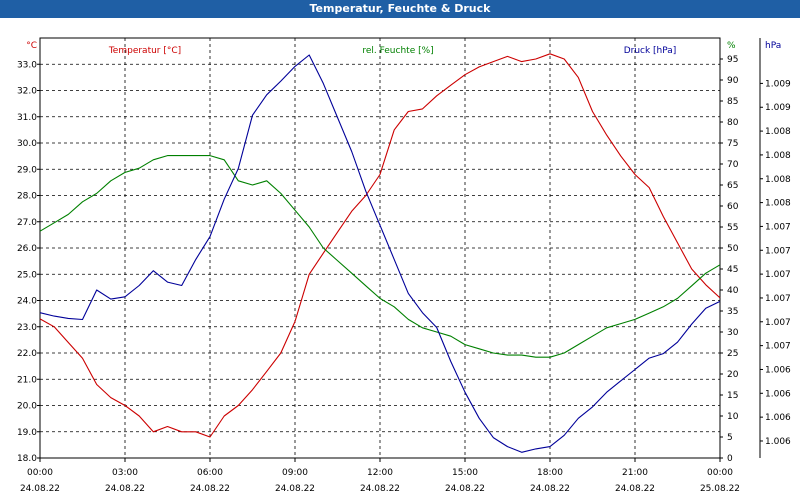  Describe the element at coordinates (27, 275) in the screenshot. I see `y-tick-label-temperature: 25.0` at that location.